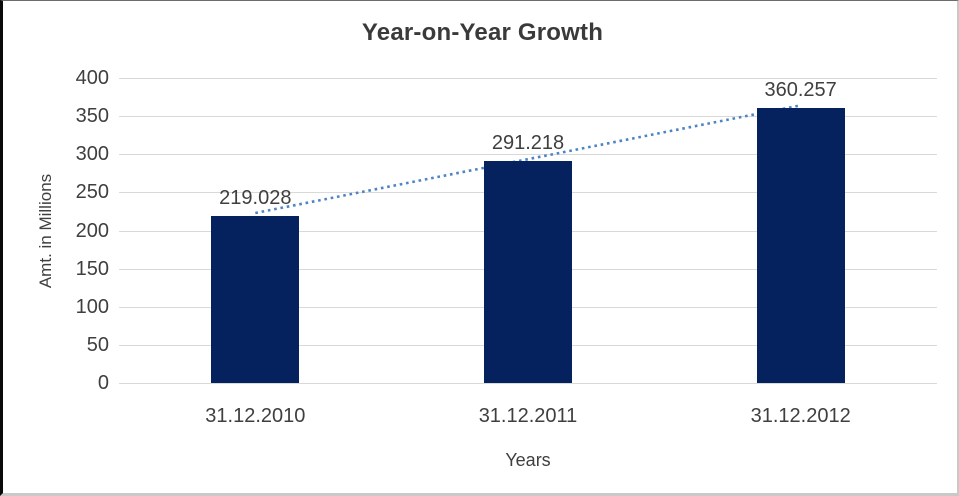 This screenshot has height=496, width=959. What do you see at coordinates (528, 416) in the screenshot?
I see `x-tick-label: 31.12.2011` at bounding box center [528, 416].